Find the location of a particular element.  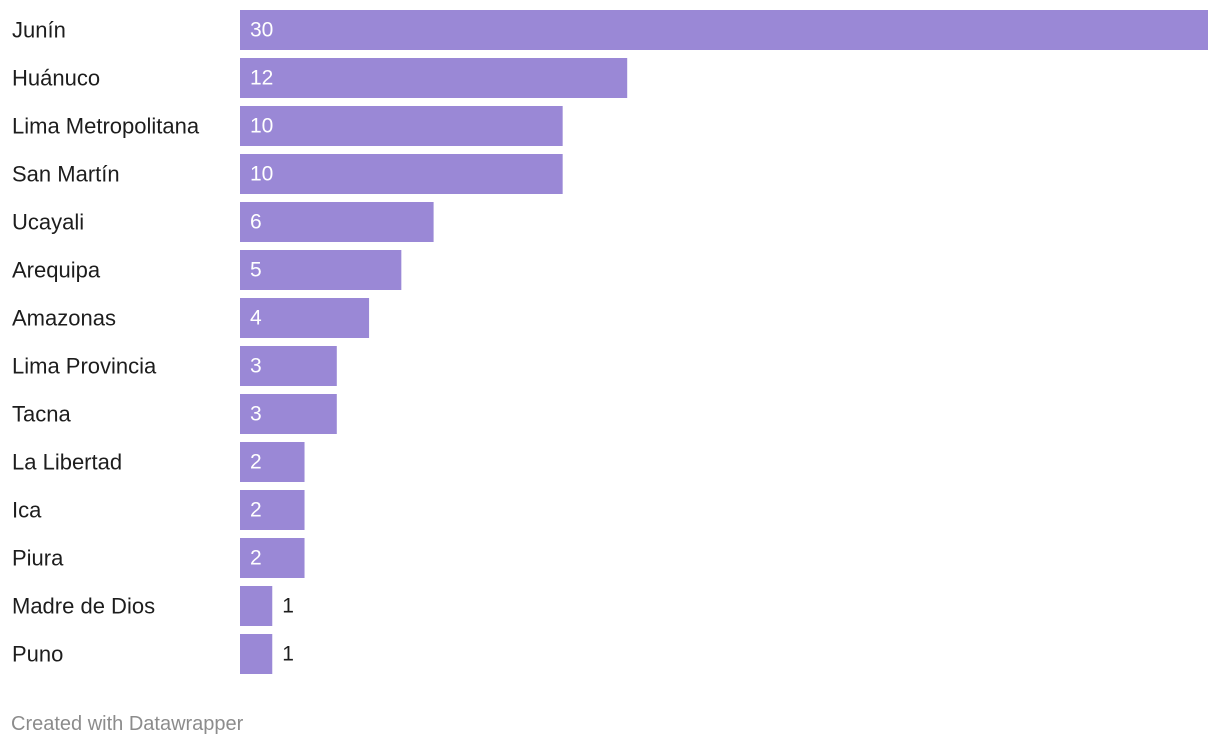

category-label: Huánuco is located at coordinates (56, 78).